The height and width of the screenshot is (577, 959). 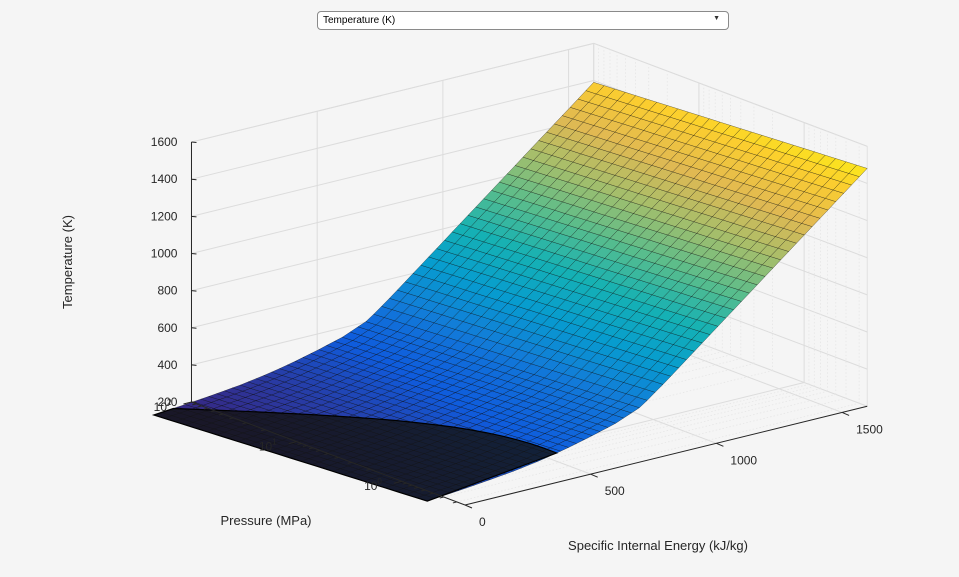 What do you see at coordinates (482, 522) in the screenshot?
I see `x-tick-label: 0` at bounding box center [482, 522].